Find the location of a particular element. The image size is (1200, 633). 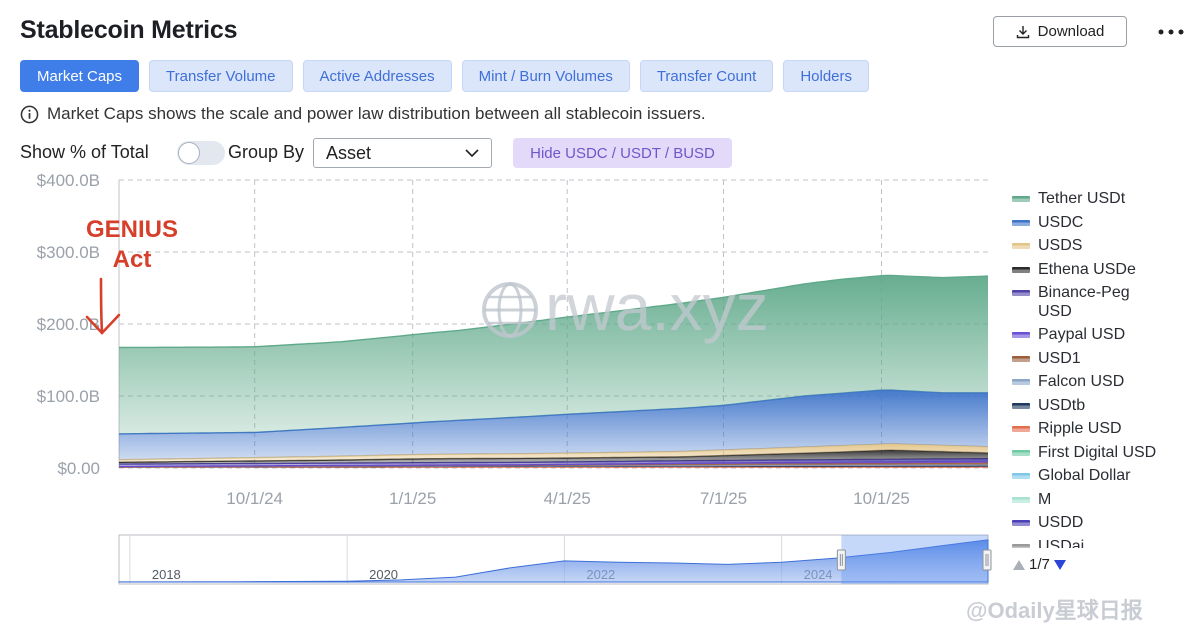

legend-item: USDtb is located at coordinates (1099, 406).